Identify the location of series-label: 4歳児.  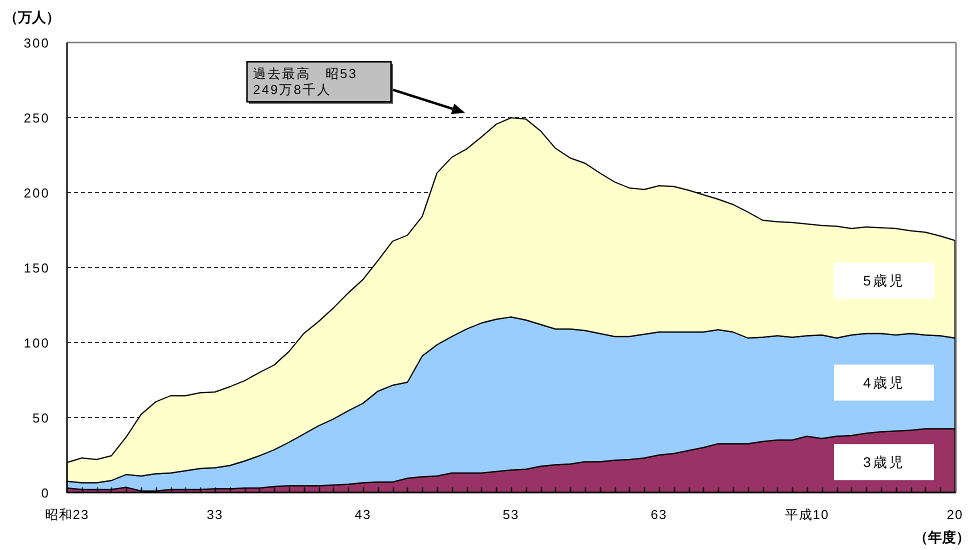
(884, 382).